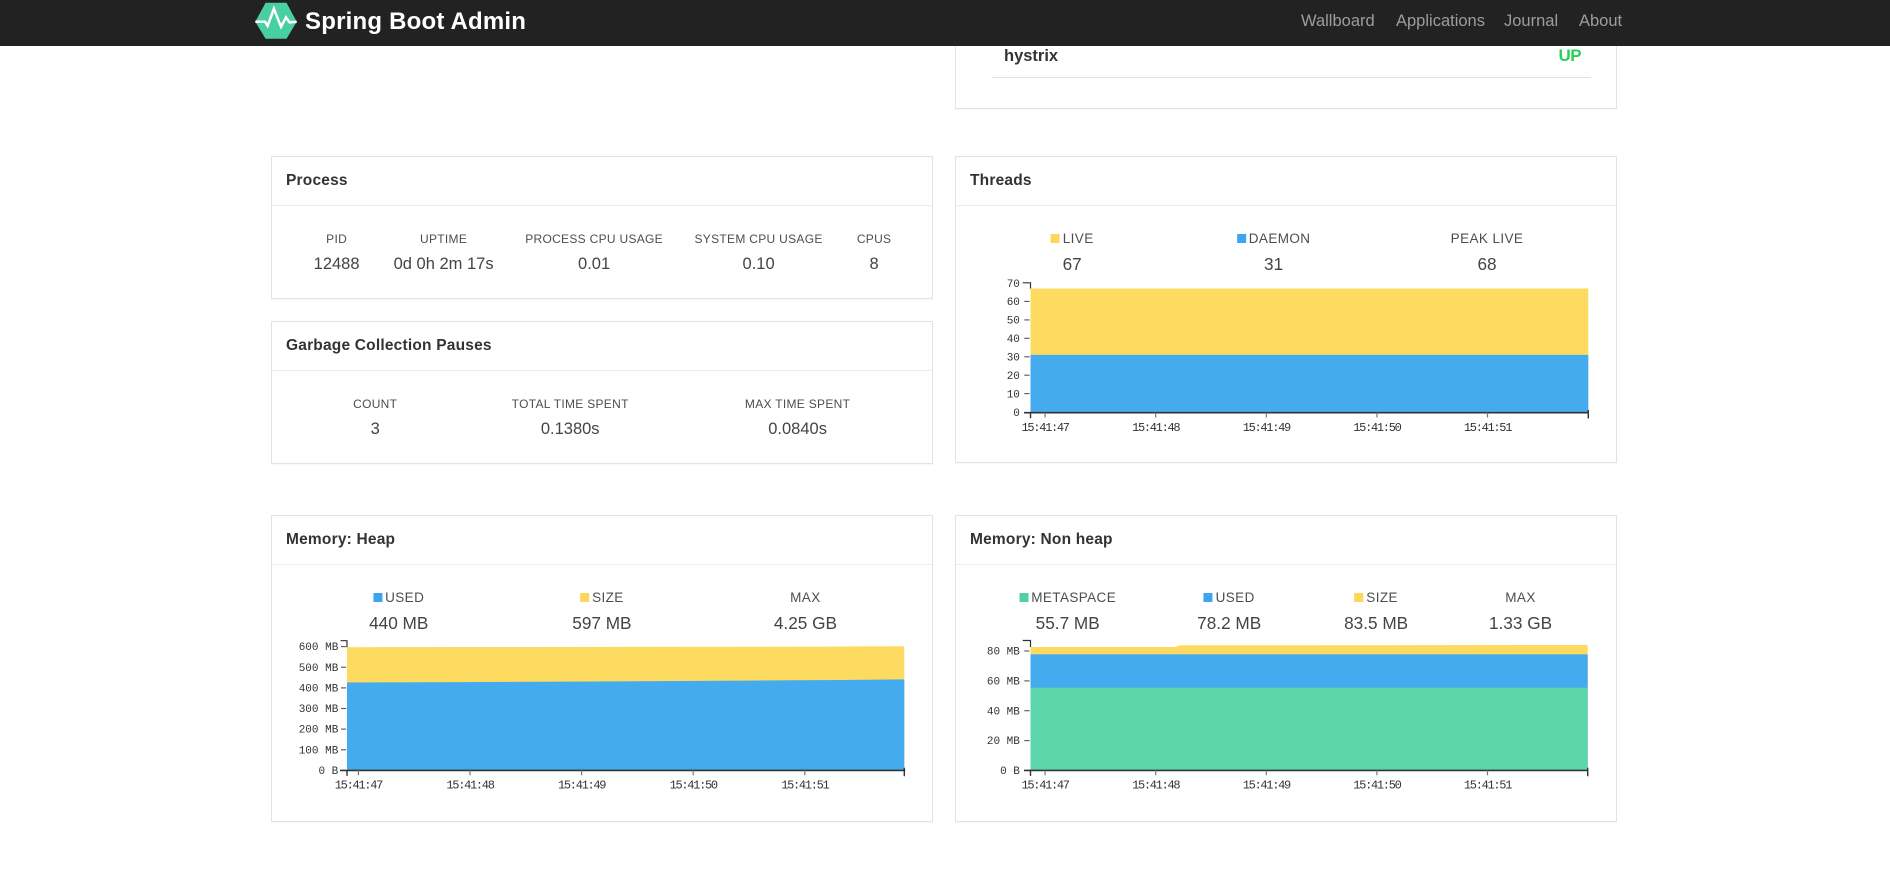 This screenshot has width=1890, height=892. Describe the element at coordinates (1003, 712) in the screenshot. I see `svg-text: 40 MB` at that location.